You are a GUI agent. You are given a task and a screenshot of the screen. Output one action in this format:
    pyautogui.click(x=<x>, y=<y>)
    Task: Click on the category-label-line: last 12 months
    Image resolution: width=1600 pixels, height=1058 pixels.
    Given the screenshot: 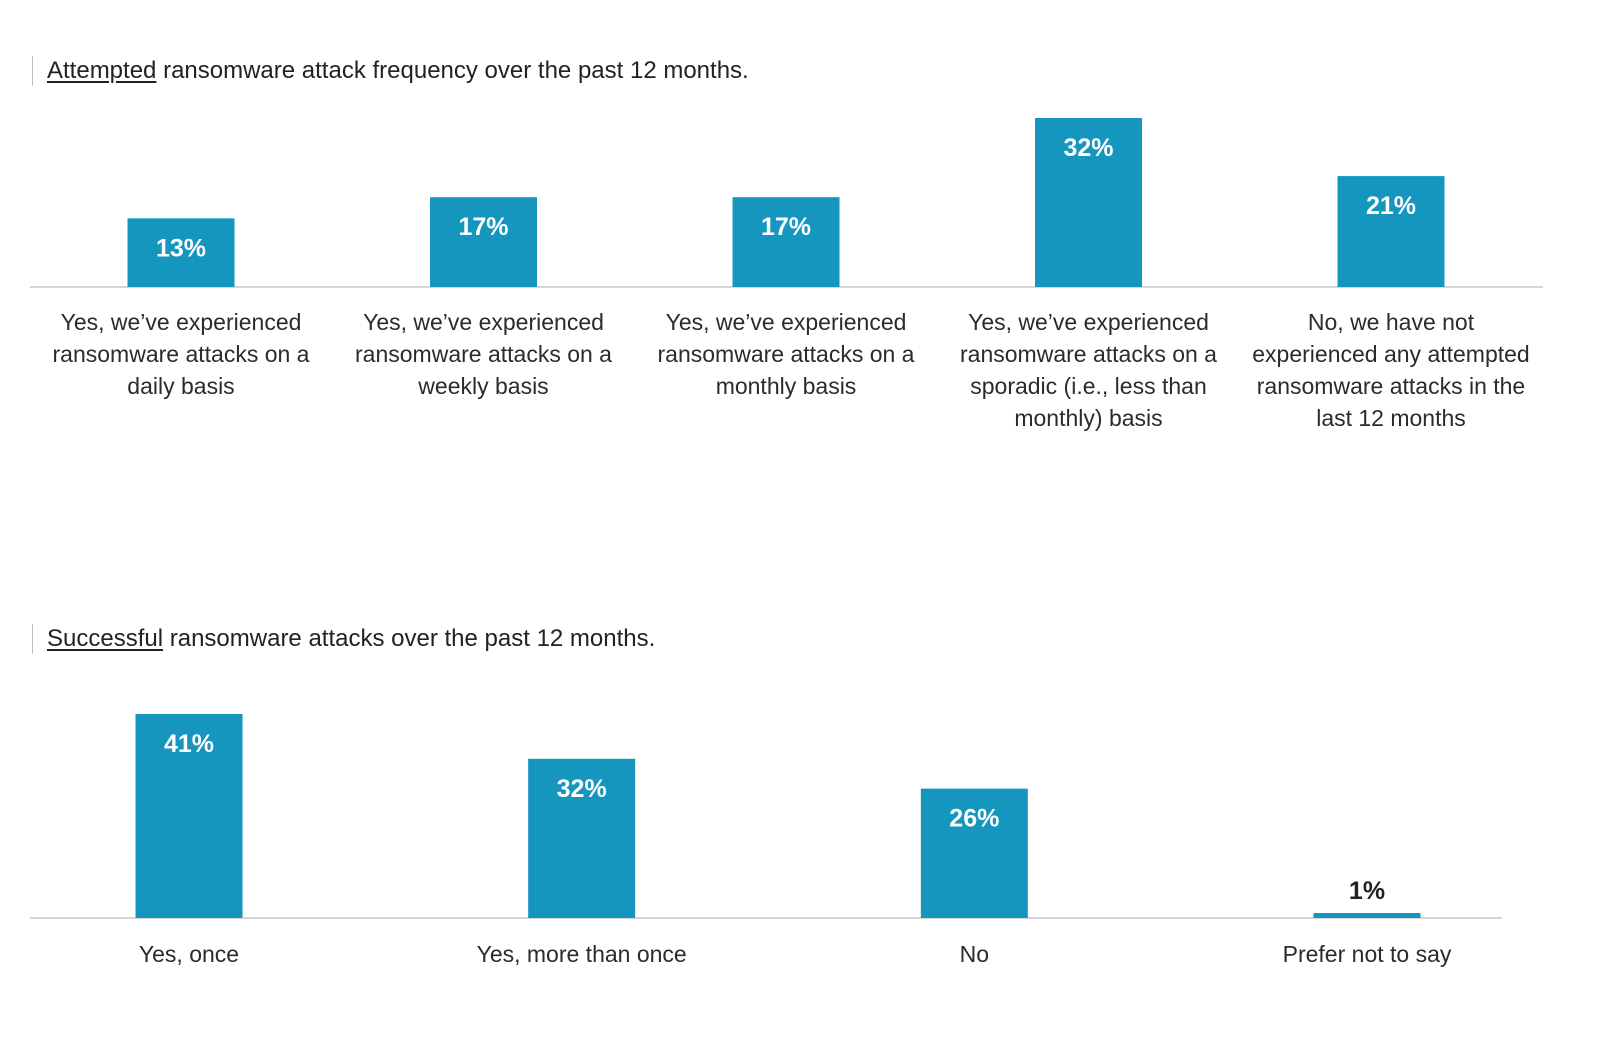 What is the action you would take?
    pyautogui.click(x=1391, y=418)
    